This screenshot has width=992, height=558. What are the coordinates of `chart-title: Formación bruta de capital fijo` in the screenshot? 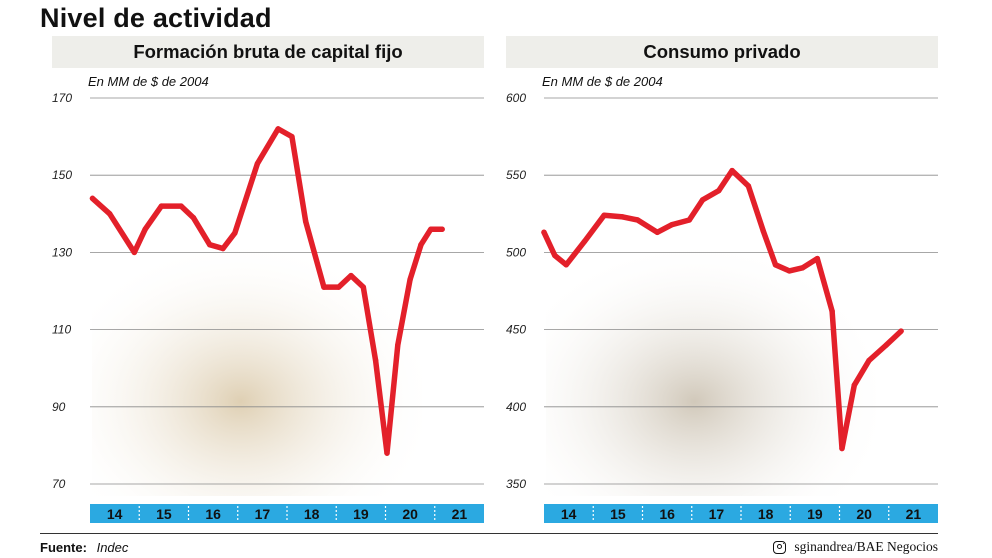 It's located at (268, 52).